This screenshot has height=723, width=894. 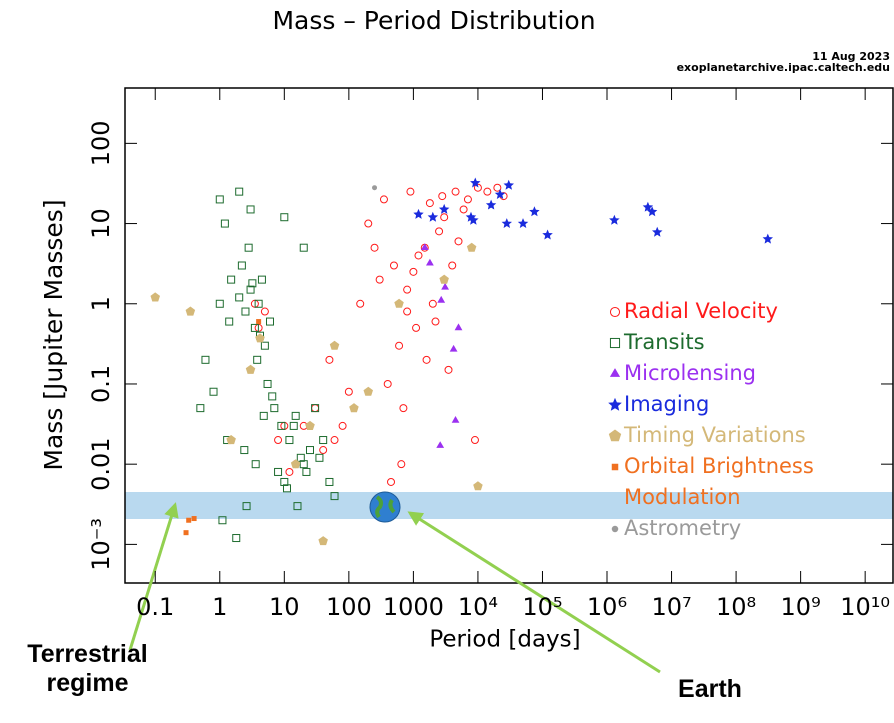 What do you see at coordinates (801, 607) in the screenshot?
I see `x-tick-label: 10⁹` at bounding box center [801, 607].